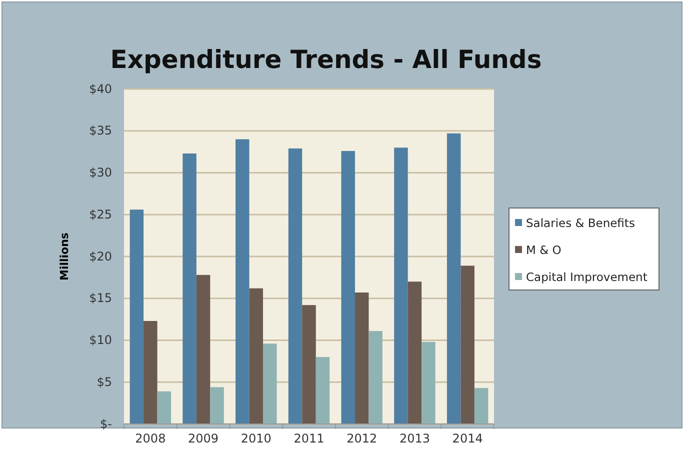 The image size is (684, 460). What do you see at coordinates (587, 277) in the screenshot?
I see `legend-label: Capital Improvement` at bounding box center [587, 277].